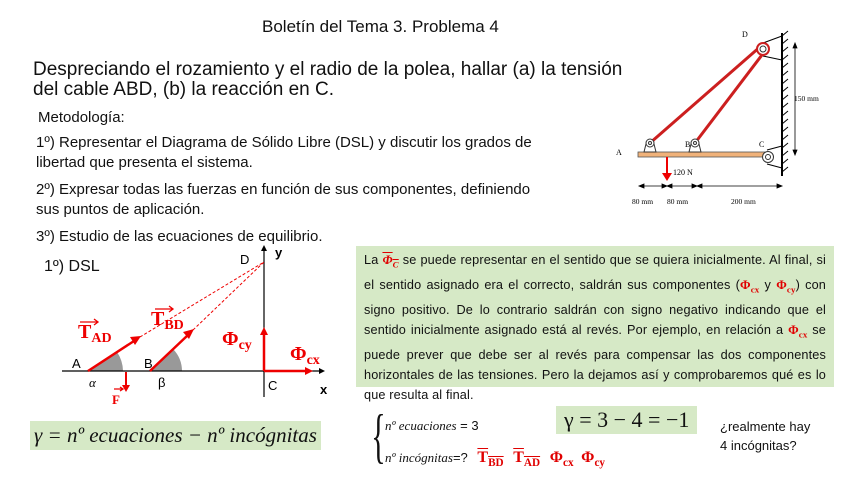 The image size is (848, 477). Describe the element at coordinates (642, 201) in the screenshot. I see `dim-80-1: 80 mm` at that location.